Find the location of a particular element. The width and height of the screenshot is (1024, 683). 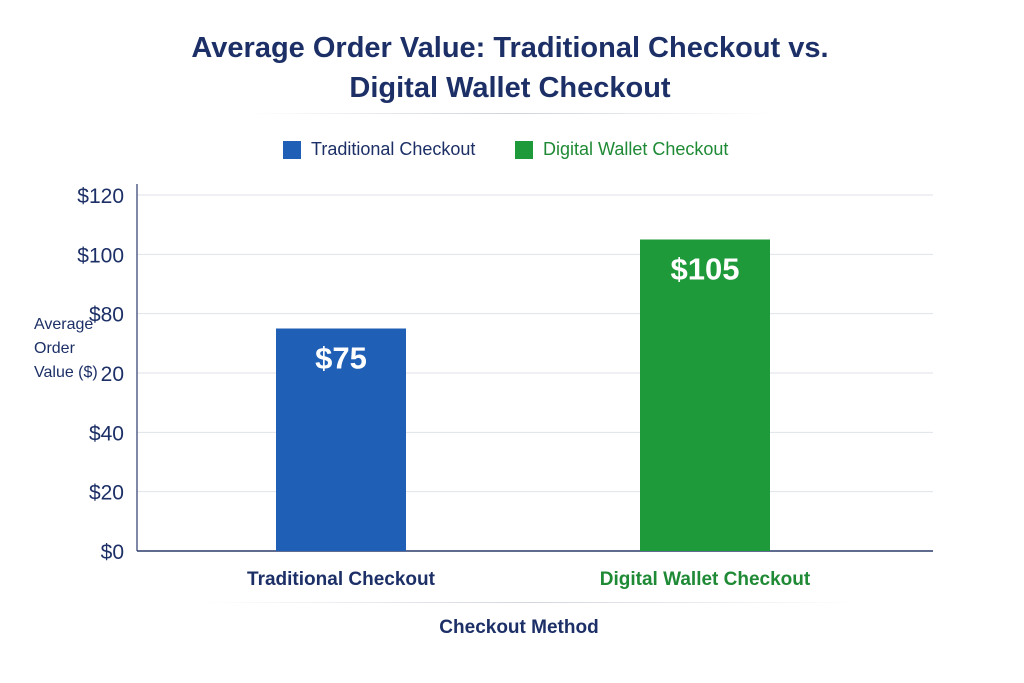

x-tick-label: Traditional Checkout is located at coordinates (341, 579).